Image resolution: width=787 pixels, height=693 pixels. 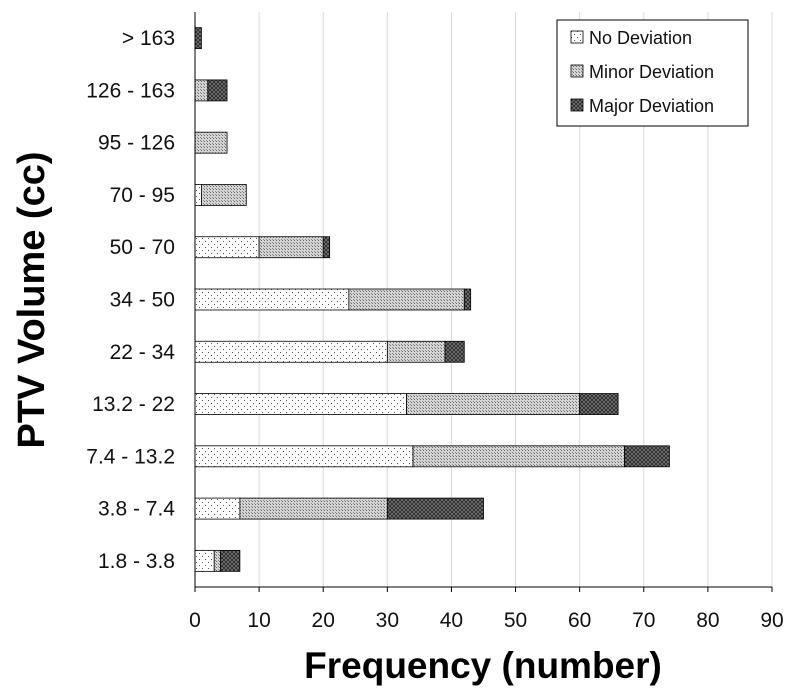 I want to click on y-tick-label-3-8-7-4: 3.8 - 7.4, so click(x=136, y=509).